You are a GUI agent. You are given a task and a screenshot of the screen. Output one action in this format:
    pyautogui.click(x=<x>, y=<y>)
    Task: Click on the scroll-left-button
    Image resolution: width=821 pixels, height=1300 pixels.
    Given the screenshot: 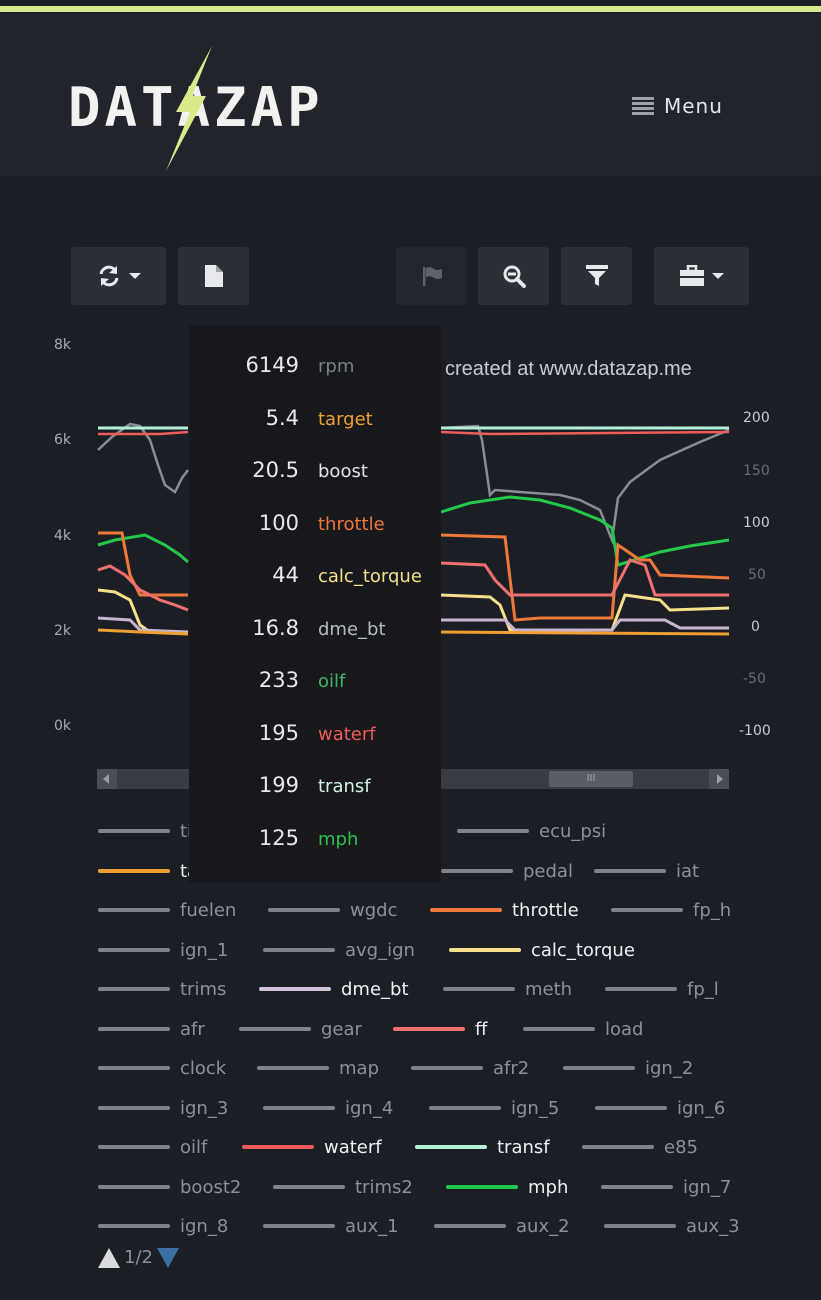 What is the action you would take?
    pyautogui.click(x=107, y=779)
    